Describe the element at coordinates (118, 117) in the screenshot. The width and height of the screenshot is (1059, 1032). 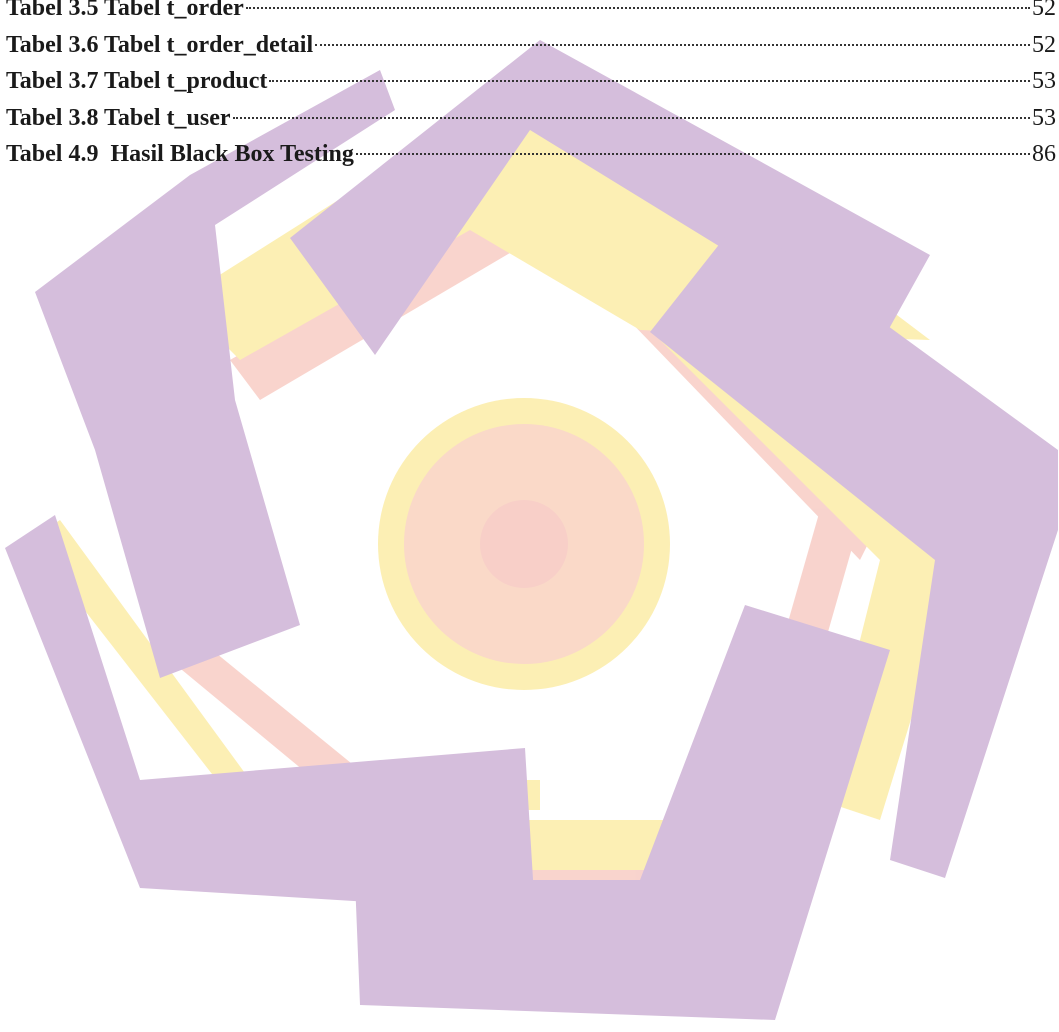
I see `toc-entry-label: Tabel 3.8 Tabel t_user` at that location.